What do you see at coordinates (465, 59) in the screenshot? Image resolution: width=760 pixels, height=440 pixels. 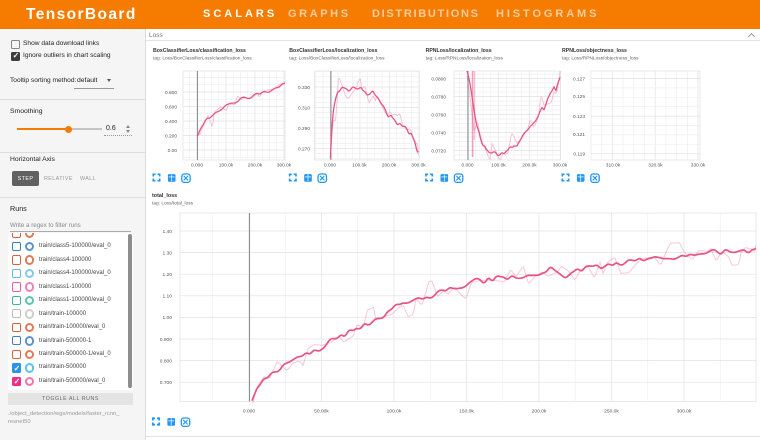 I see `svg-text:tag: Loss/RPNLoss/localization: tag: Loss/RPNLoss/localization_loss` at bounding box center [465, 59].